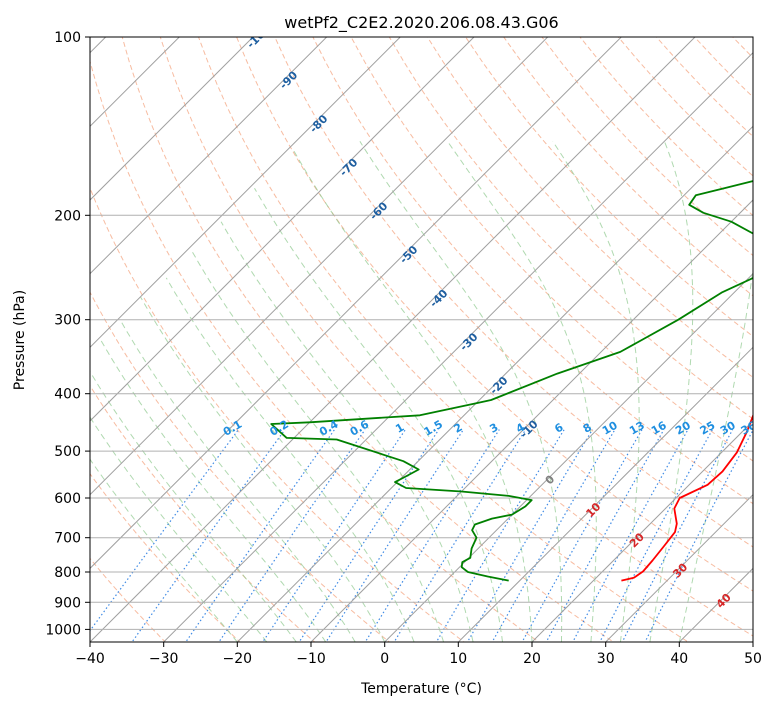  Describe the element at coordinates (421, 23) in the screenshot. I see `chart-title: wetPf2_C2E2.2020.206.08.43.G06` at that location.